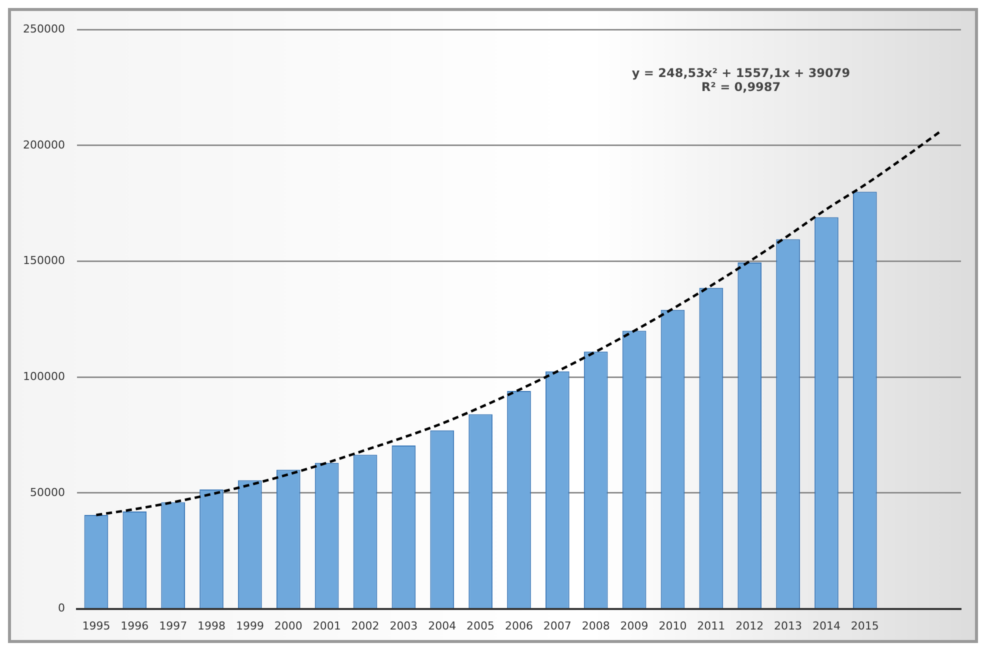 The image size is (990, 655). I want to click on annotation: y = 248,53x² + 1557,1x + 39079, so click(741, 73).